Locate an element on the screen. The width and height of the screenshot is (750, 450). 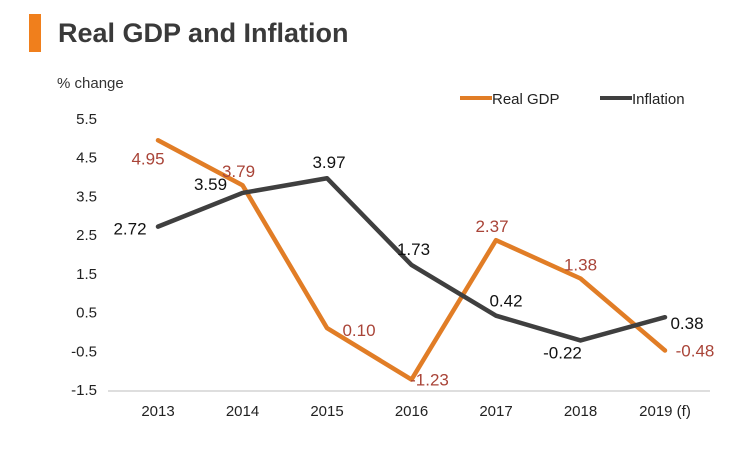
real-gdp-data-label: 4.95 is located at coordinates (147, 158).